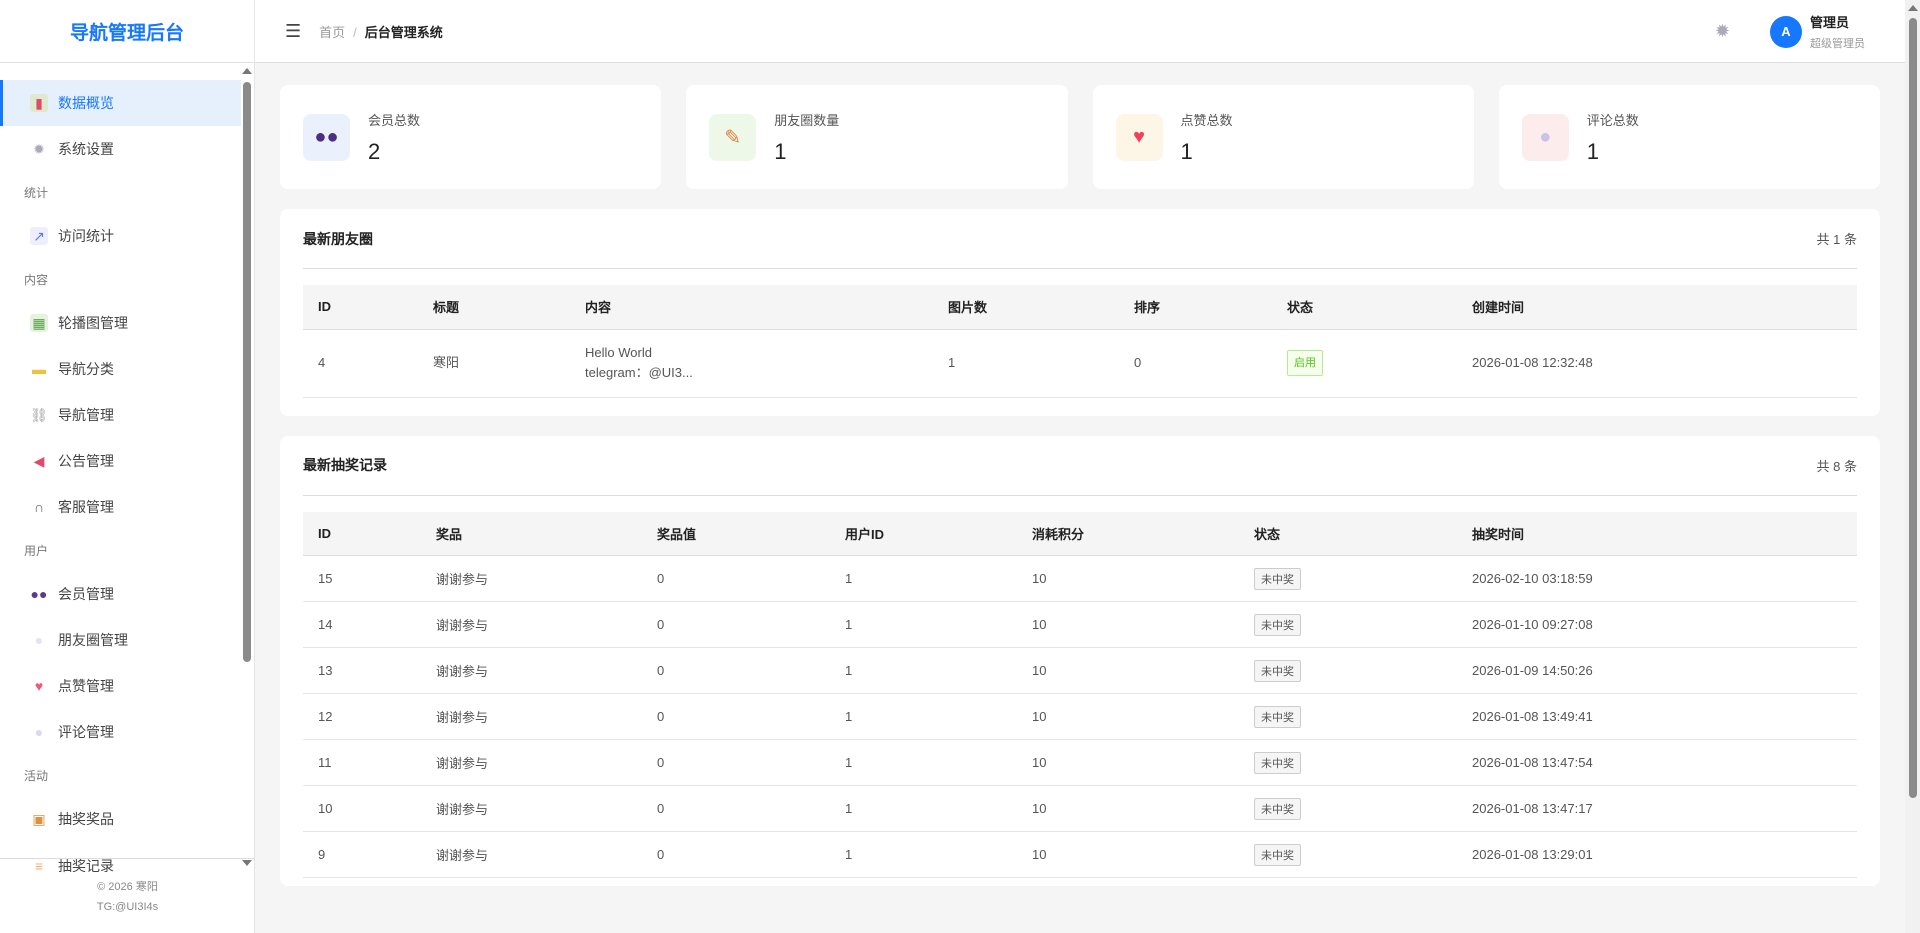 This screenshot has width=1920, height=933. I want to click on sidebar-item: ↗ 访问统计, so click(120, 236).